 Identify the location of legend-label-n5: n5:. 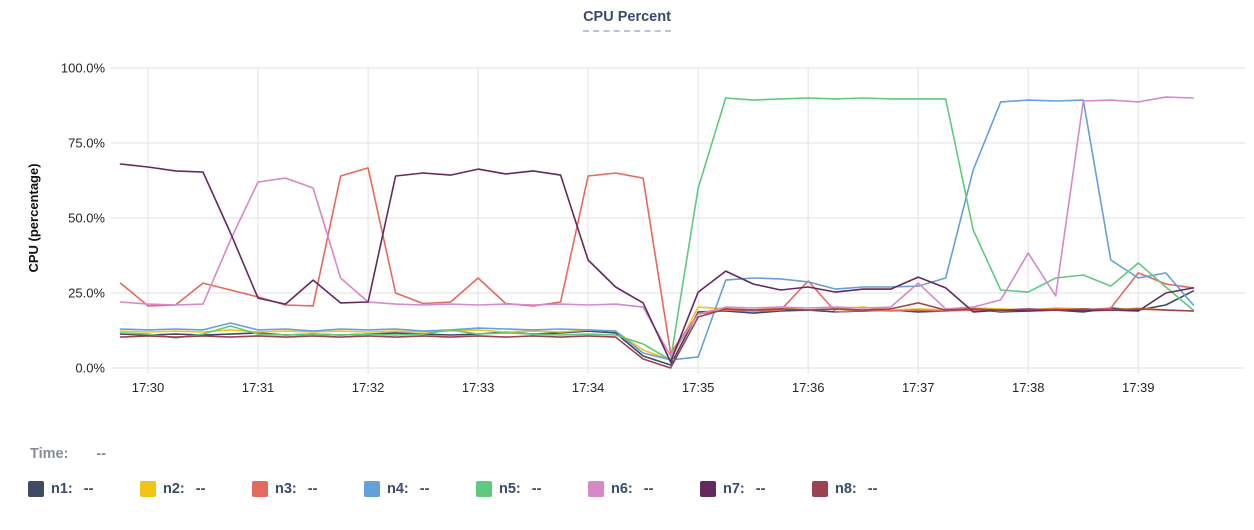
(510, 489).